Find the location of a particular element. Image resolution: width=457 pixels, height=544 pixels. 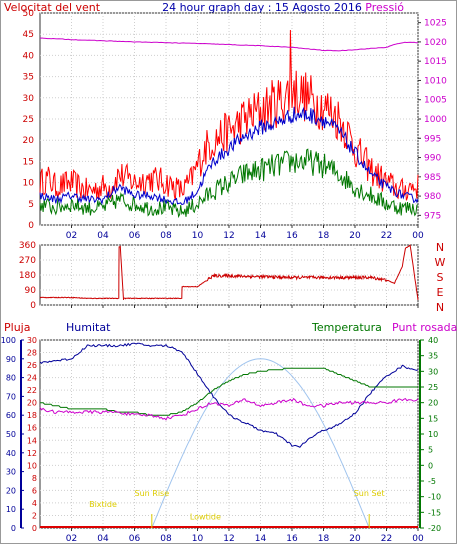

wind-tick-label: 40 is located at coordinates (29, 56).